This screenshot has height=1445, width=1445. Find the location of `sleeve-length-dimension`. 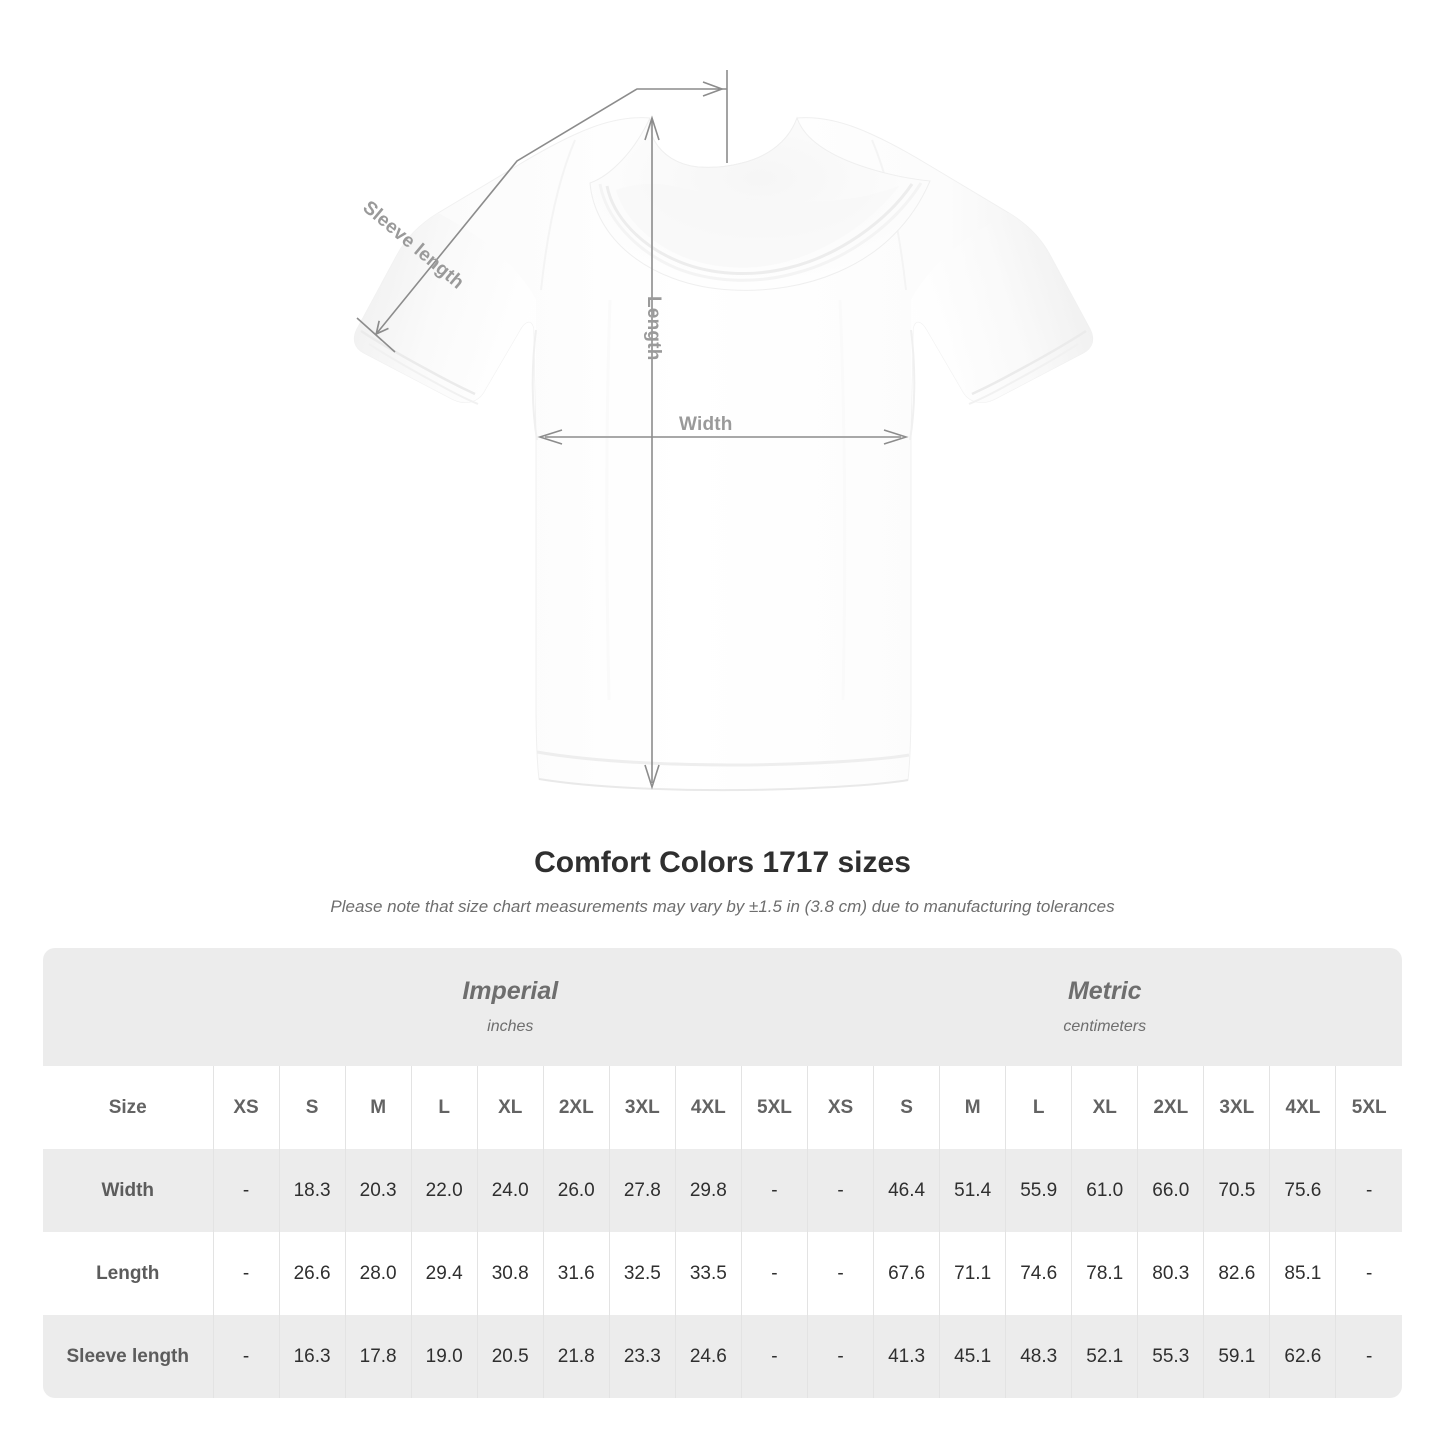

sleeve-length-dimension is located at coordinates (541, 217).